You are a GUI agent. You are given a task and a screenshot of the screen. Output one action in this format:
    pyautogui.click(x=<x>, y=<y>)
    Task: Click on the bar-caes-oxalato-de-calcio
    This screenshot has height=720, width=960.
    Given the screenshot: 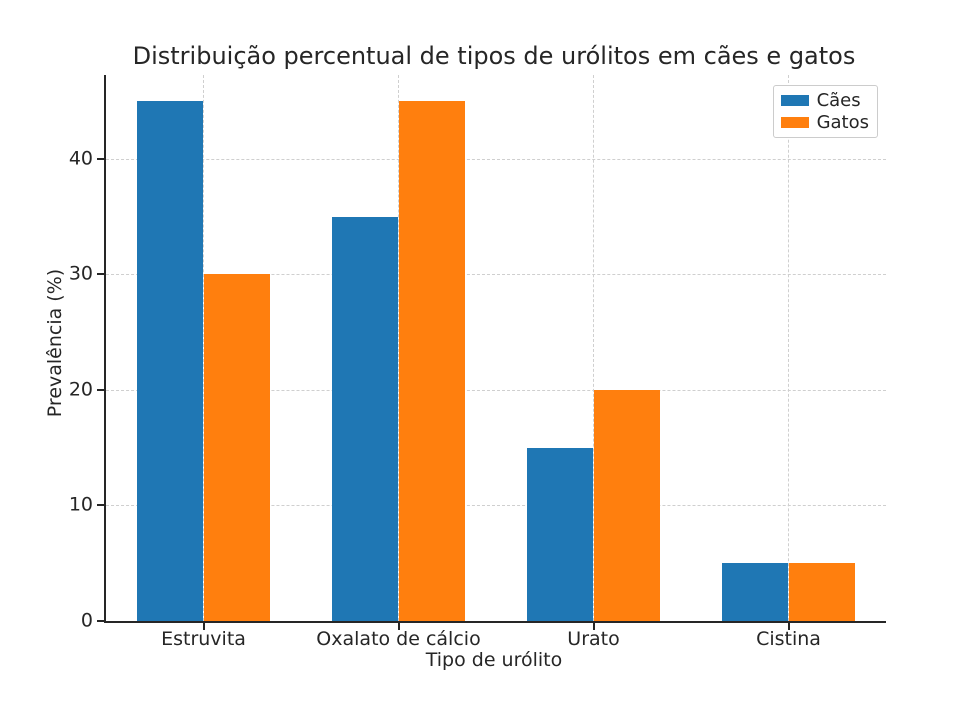 What is the action you would take?
    pyautogui.click(x=365, y=418)
    